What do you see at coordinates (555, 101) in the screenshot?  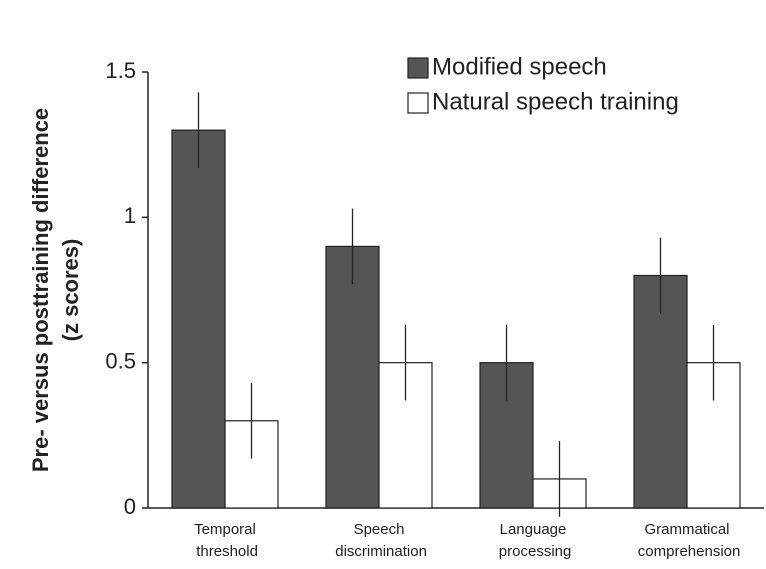 I see `legend-label: Natural speech training` at bounding box center [555, 101].